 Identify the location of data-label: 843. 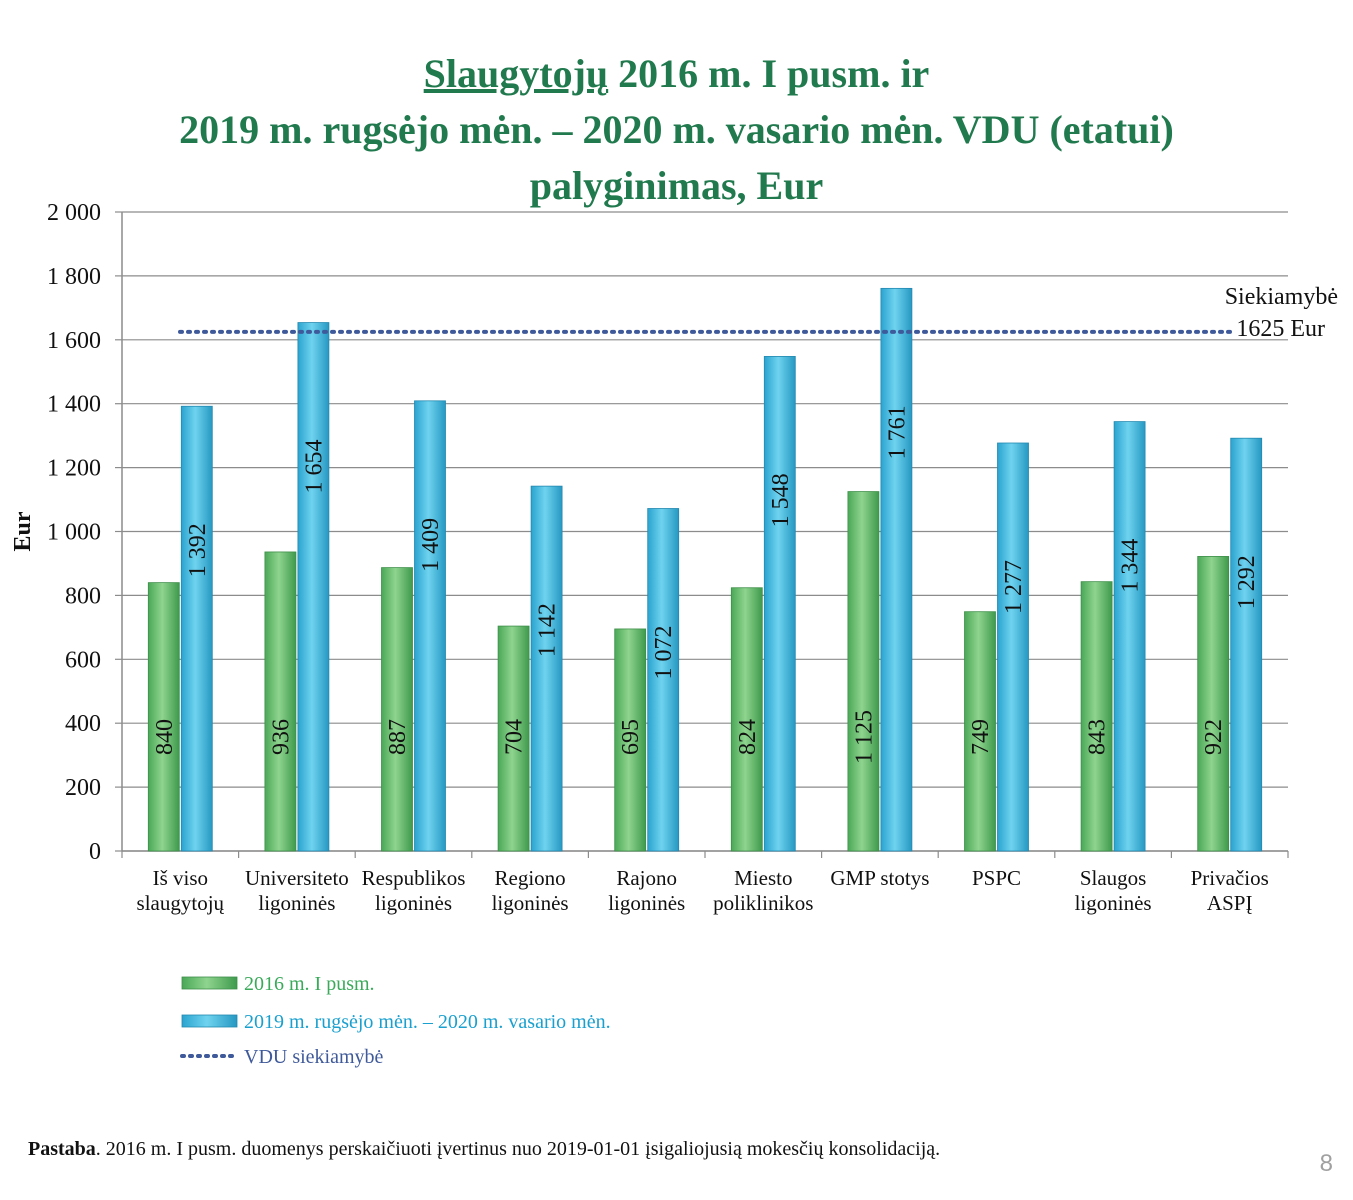
(1098, 737).